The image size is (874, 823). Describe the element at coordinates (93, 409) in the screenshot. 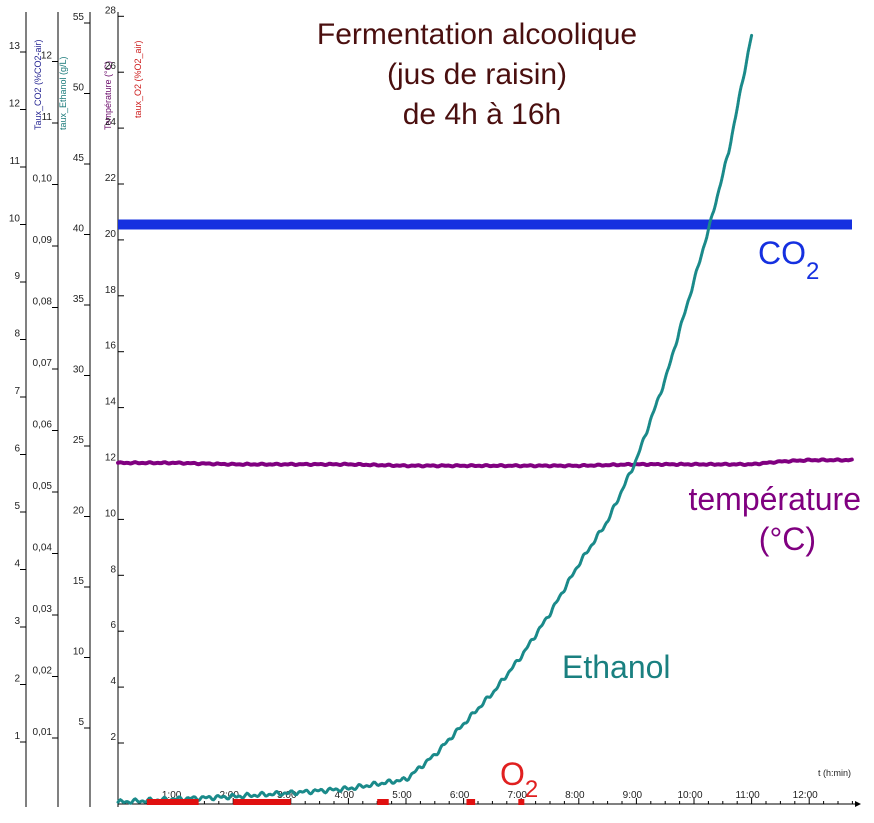

I see `y-axis-3: 5 10 15 20 25 30 35 40 45 50 55 Température (°C)` at that location.